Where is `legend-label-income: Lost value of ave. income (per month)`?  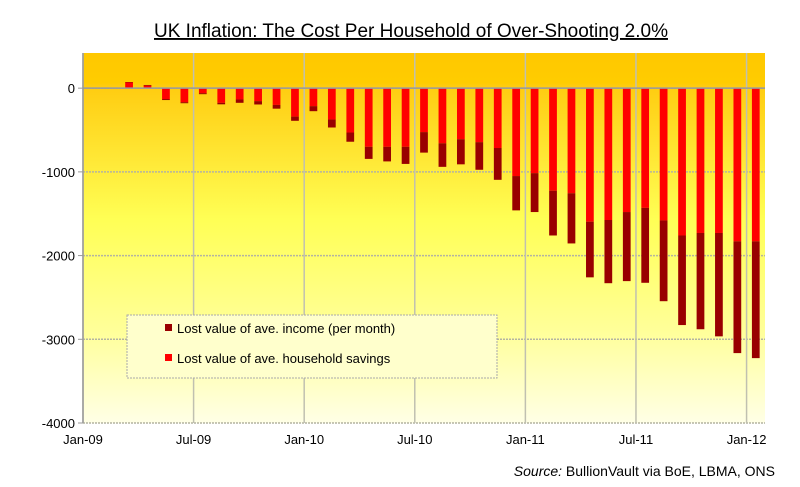 legend-label-income: Lost value of ave. income (per month) is located at coordinates (286, 328).